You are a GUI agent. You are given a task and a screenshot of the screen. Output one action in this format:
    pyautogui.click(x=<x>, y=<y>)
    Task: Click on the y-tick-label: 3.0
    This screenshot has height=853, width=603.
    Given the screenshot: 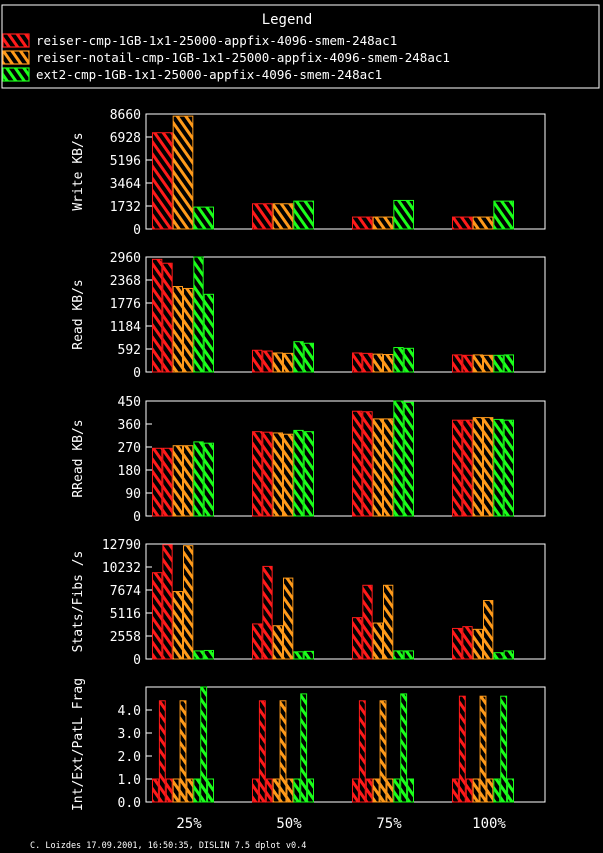 What is the action you would take?
    pyautogui.click(x=129, y=734)
    